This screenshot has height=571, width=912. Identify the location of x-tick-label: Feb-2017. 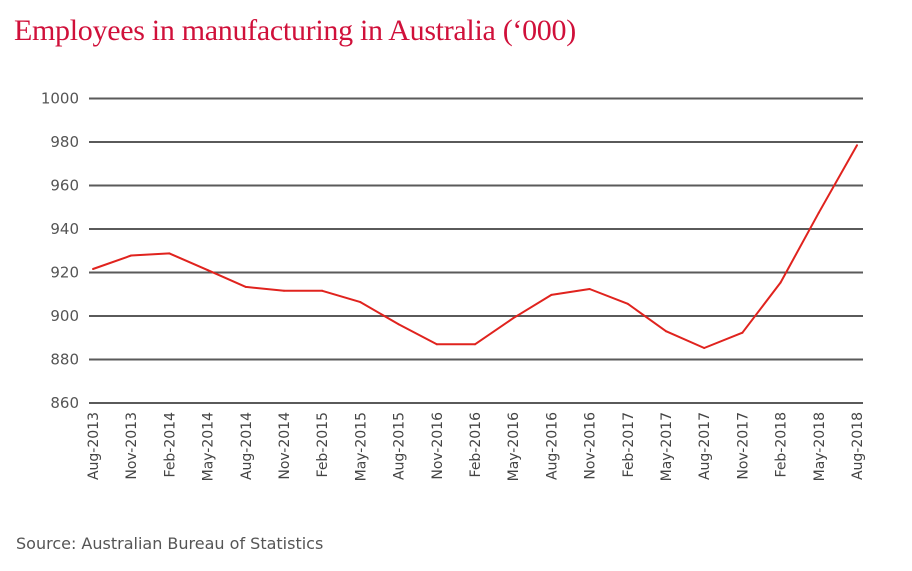
(629, 444).